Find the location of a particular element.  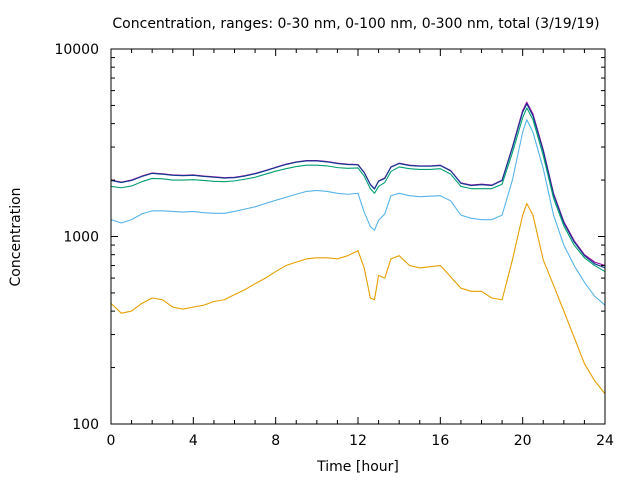

y-tick-label: 100 is located at coordinates (85, 425).